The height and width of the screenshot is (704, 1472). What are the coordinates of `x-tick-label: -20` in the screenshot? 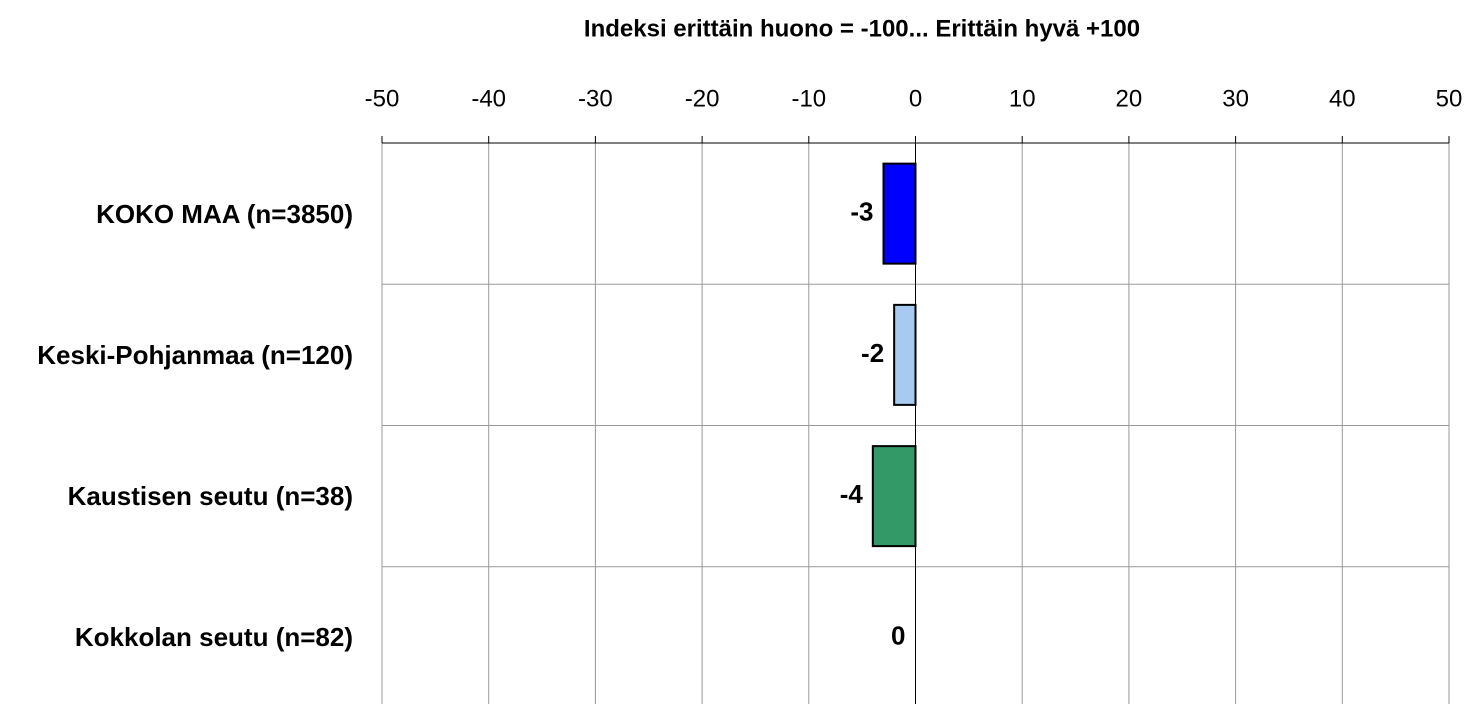 It's located at (702, 98).